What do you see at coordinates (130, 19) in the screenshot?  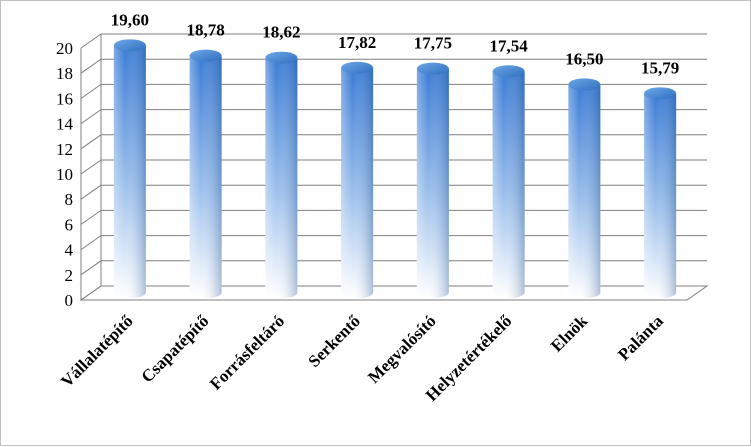 I see `data-label: 19,60` at bounding box center [130, 19].